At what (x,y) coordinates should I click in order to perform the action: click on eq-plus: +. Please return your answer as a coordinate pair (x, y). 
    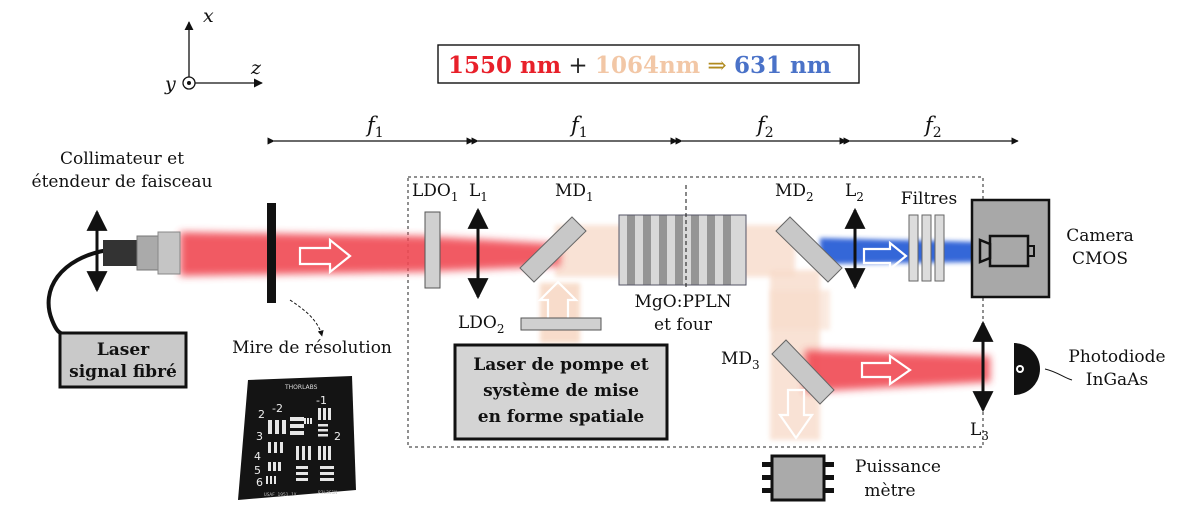
    Looking at the image, I should click on (581, 66).